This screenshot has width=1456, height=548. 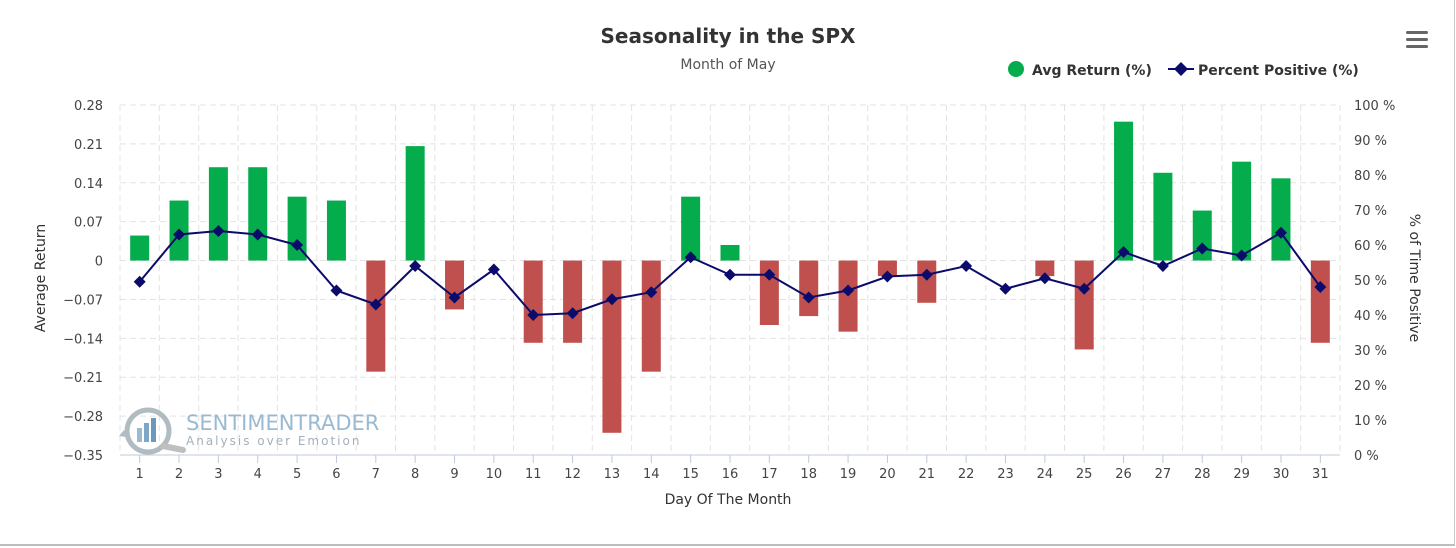 I want to click on y-tick-label: 0, so click(x=99, y=262).